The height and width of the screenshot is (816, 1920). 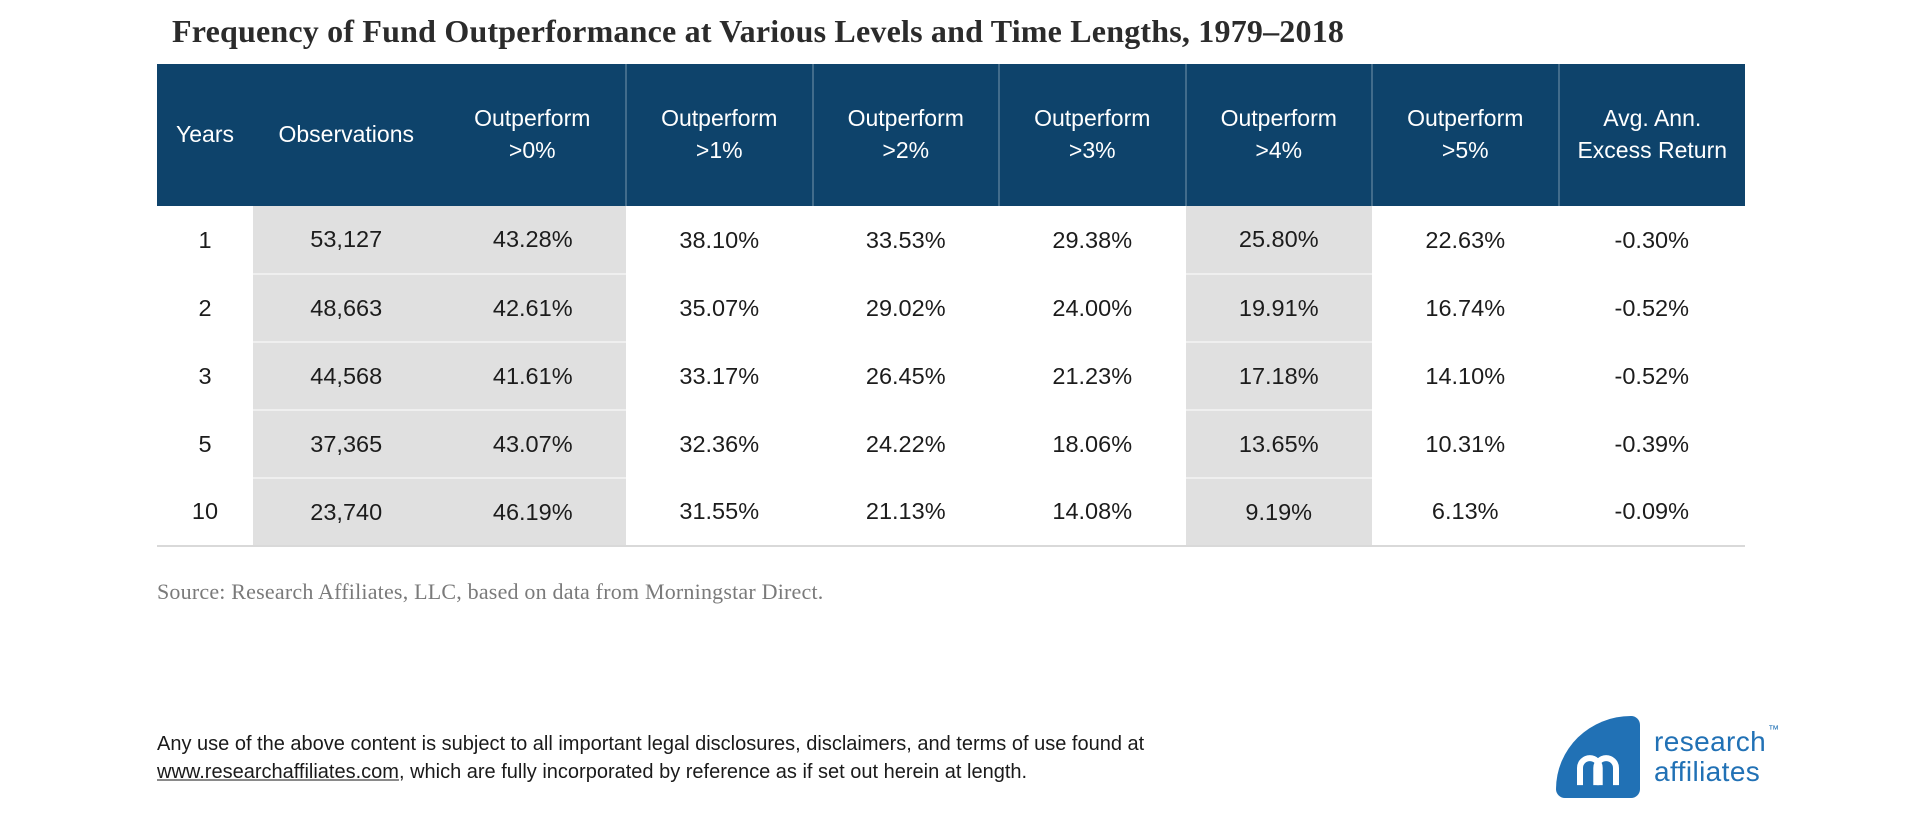 I want to click on cell-observations: 48,663, so click(x=346, y=307).